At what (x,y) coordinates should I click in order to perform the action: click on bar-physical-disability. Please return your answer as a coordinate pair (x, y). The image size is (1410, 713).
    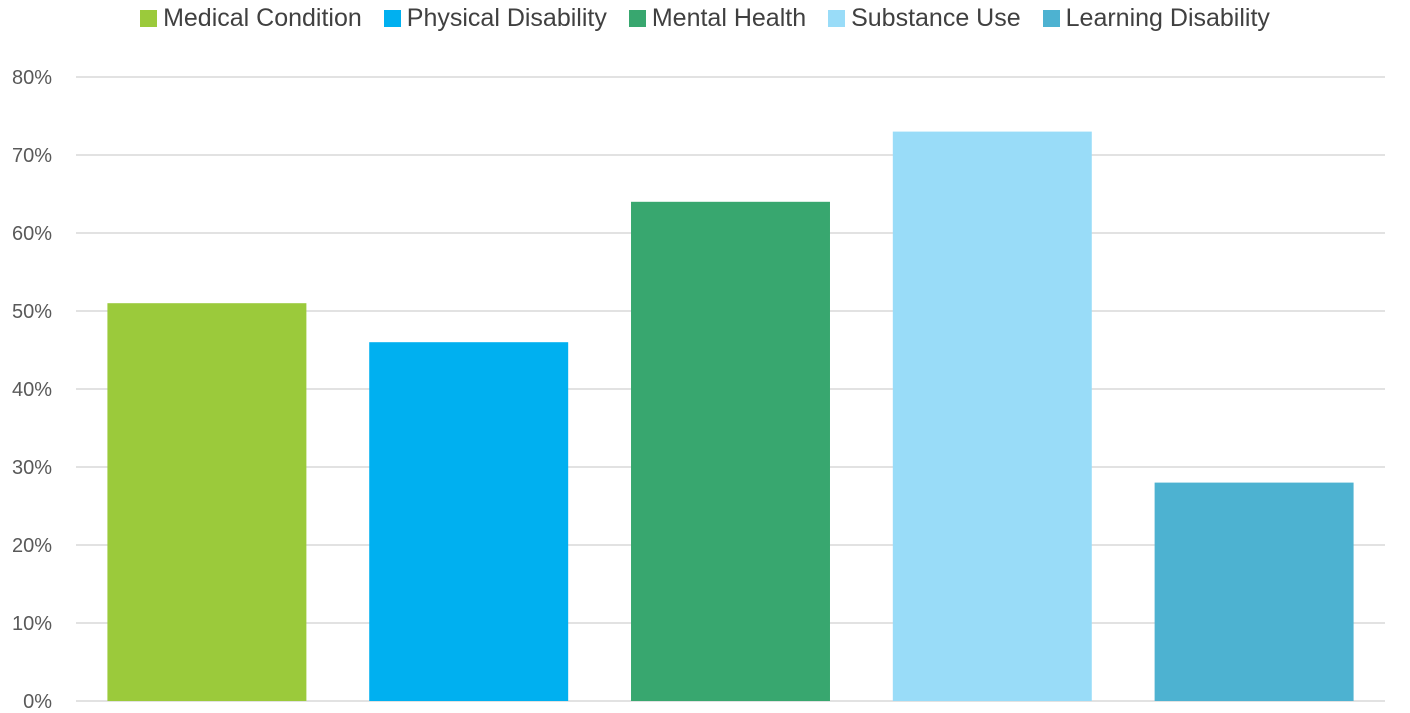
    Looking at the image, I should click on (469, 521).